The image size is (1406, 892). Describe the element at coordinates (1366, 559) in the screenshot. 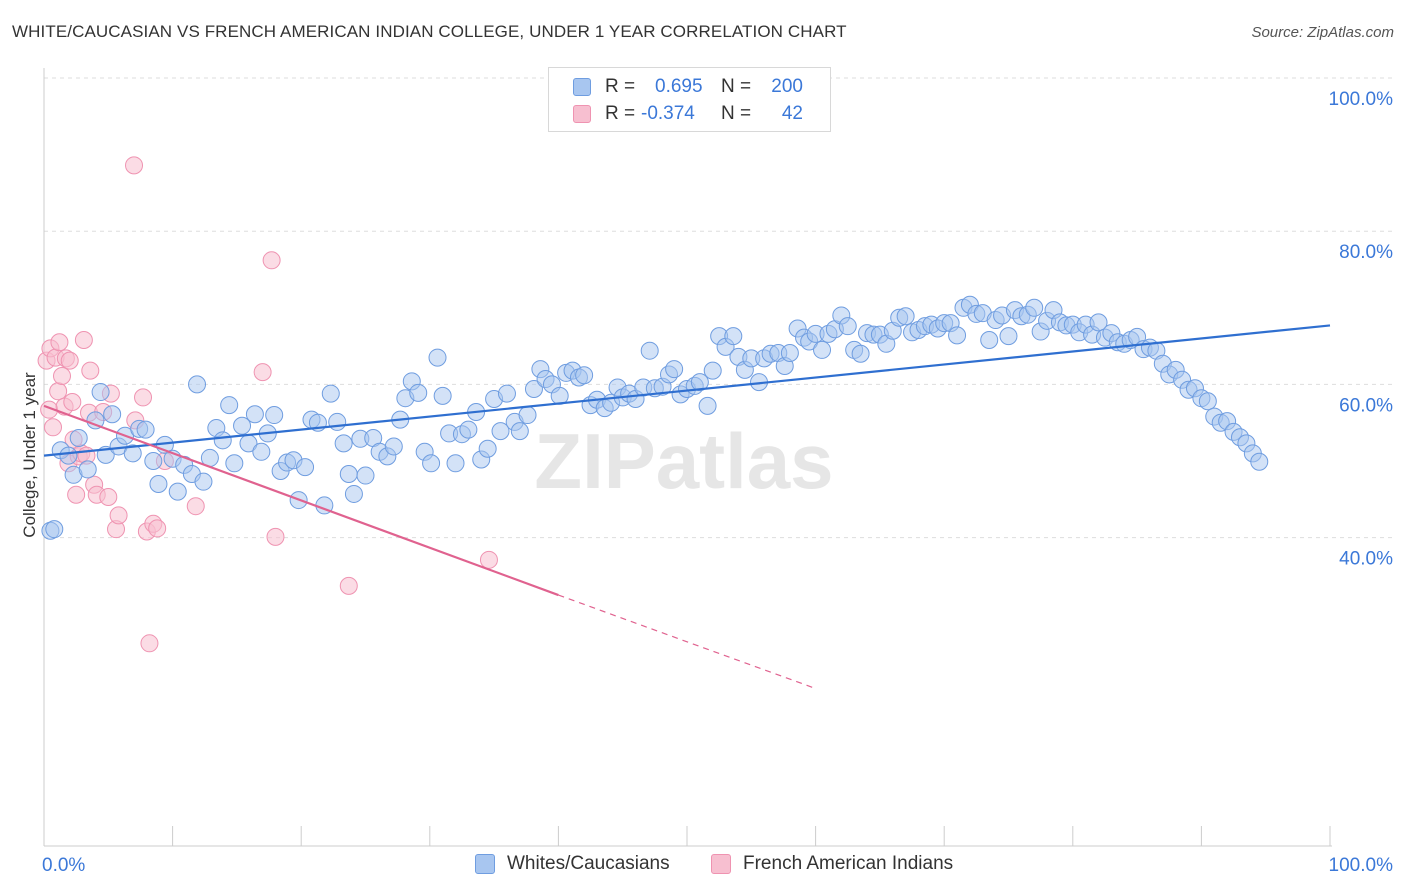

I see `y-tick-label: 40.0%` at that location.